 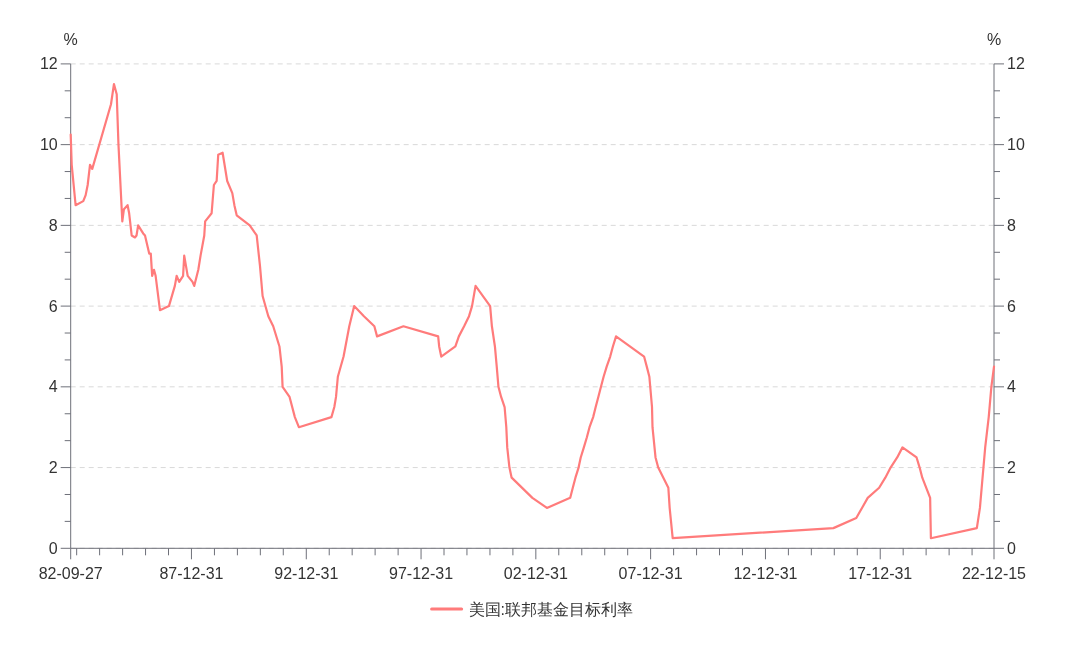 What do you see at coordinates (1016, 64) in the screenshot?
I see `y2-tick-label: 12` at bounding box center [1016, 64].